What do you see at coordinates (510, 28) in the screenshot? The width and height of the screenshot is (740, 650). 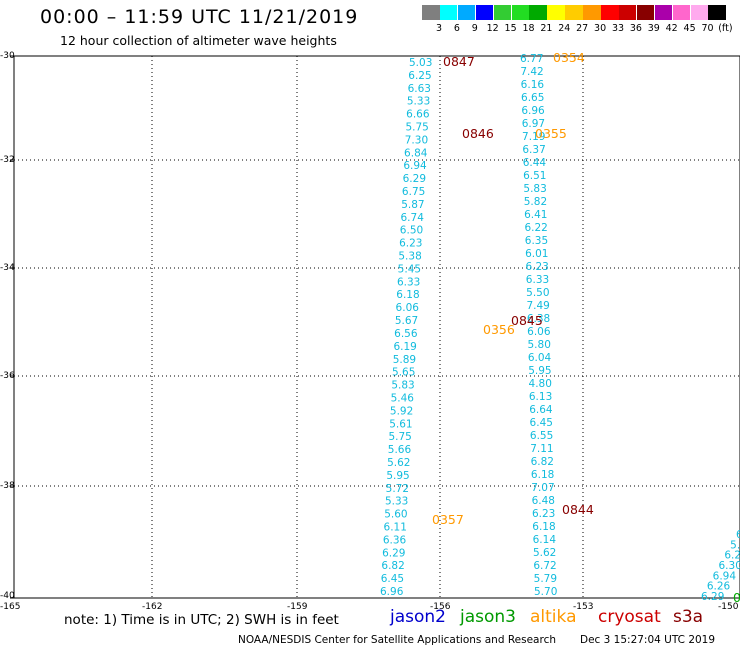 I see `scale-label: 15` at bounding box center [510, 28].